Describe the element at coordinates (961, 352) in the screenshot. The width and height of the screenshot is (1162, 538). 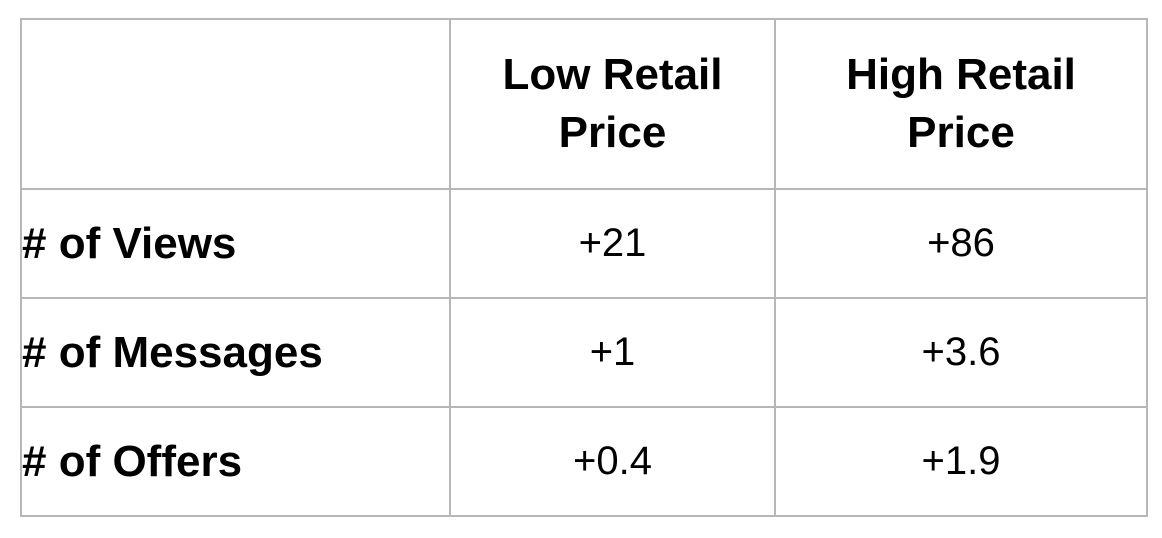
I see `cell-messages-high: +3.6` at that location.